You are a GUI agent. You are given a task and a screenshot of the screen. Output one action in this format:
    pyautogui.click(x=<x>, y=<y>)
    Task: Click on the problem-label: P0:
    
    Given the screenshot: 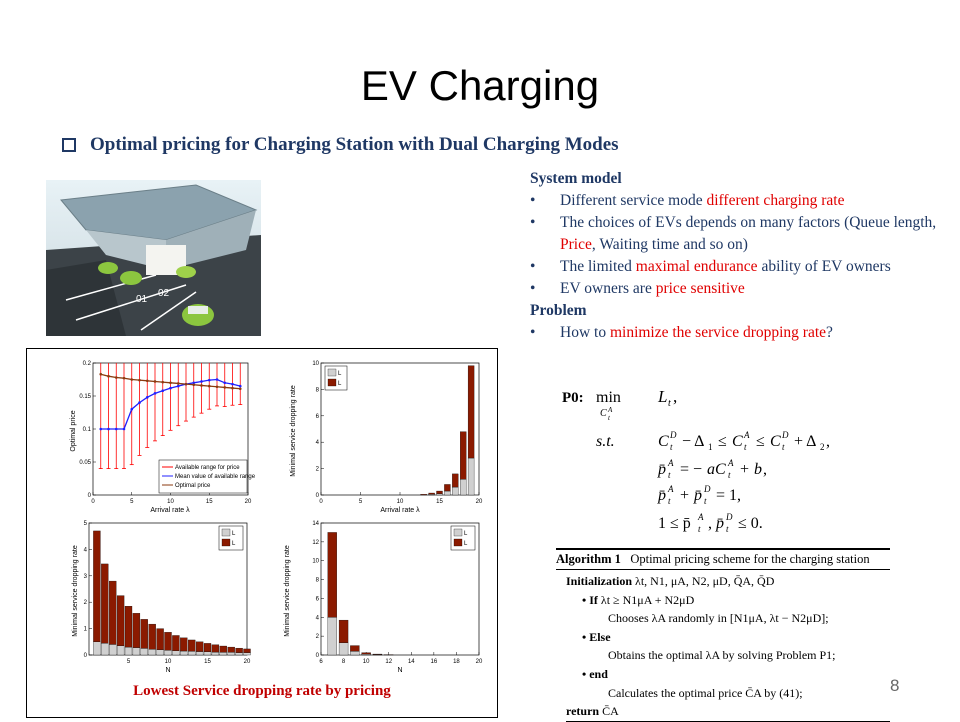 What is the action you would take?
    pyautogui.click(x=573, y=398)
    